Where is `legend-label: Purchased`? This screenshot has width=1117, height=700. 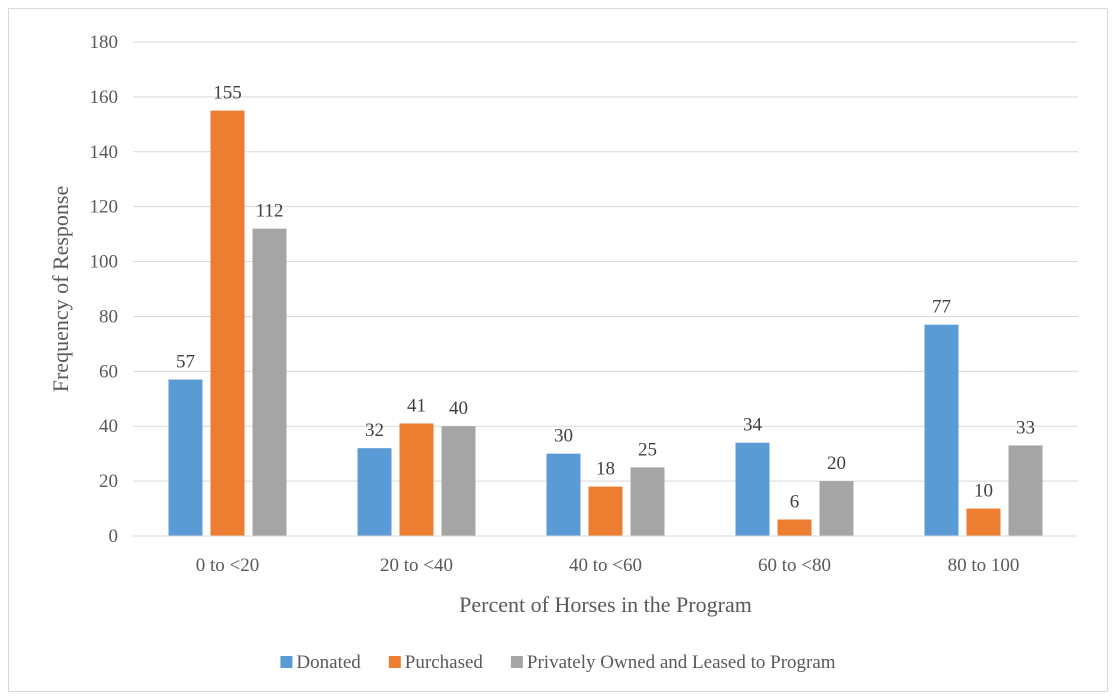
legend-label: Purchased is located at coordinates (444, 662).